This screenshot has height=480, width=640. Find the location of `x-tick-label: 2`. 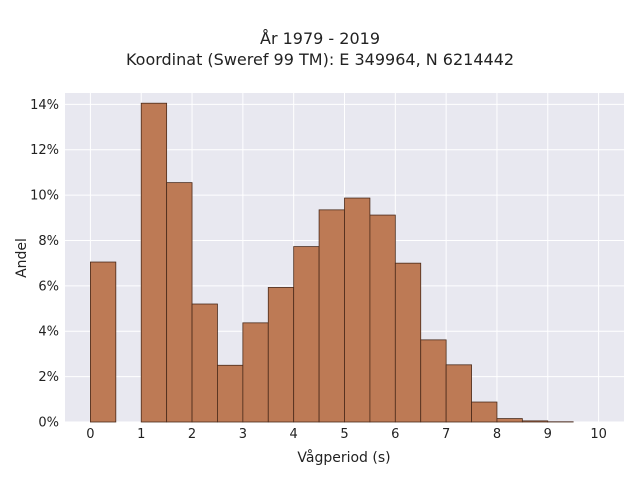

x-tick-label: 2 is located at coordinates (192, 434).